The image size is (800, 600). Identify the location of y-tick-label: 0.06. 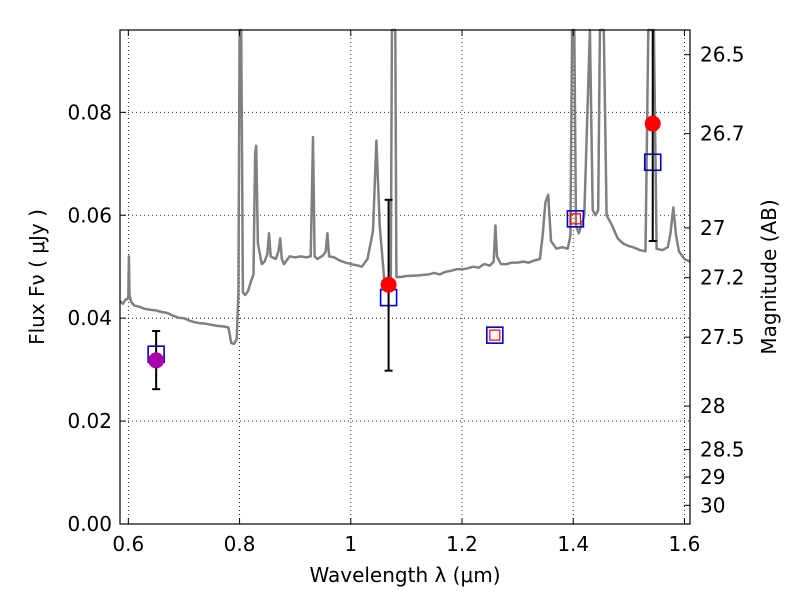
(89, 215).